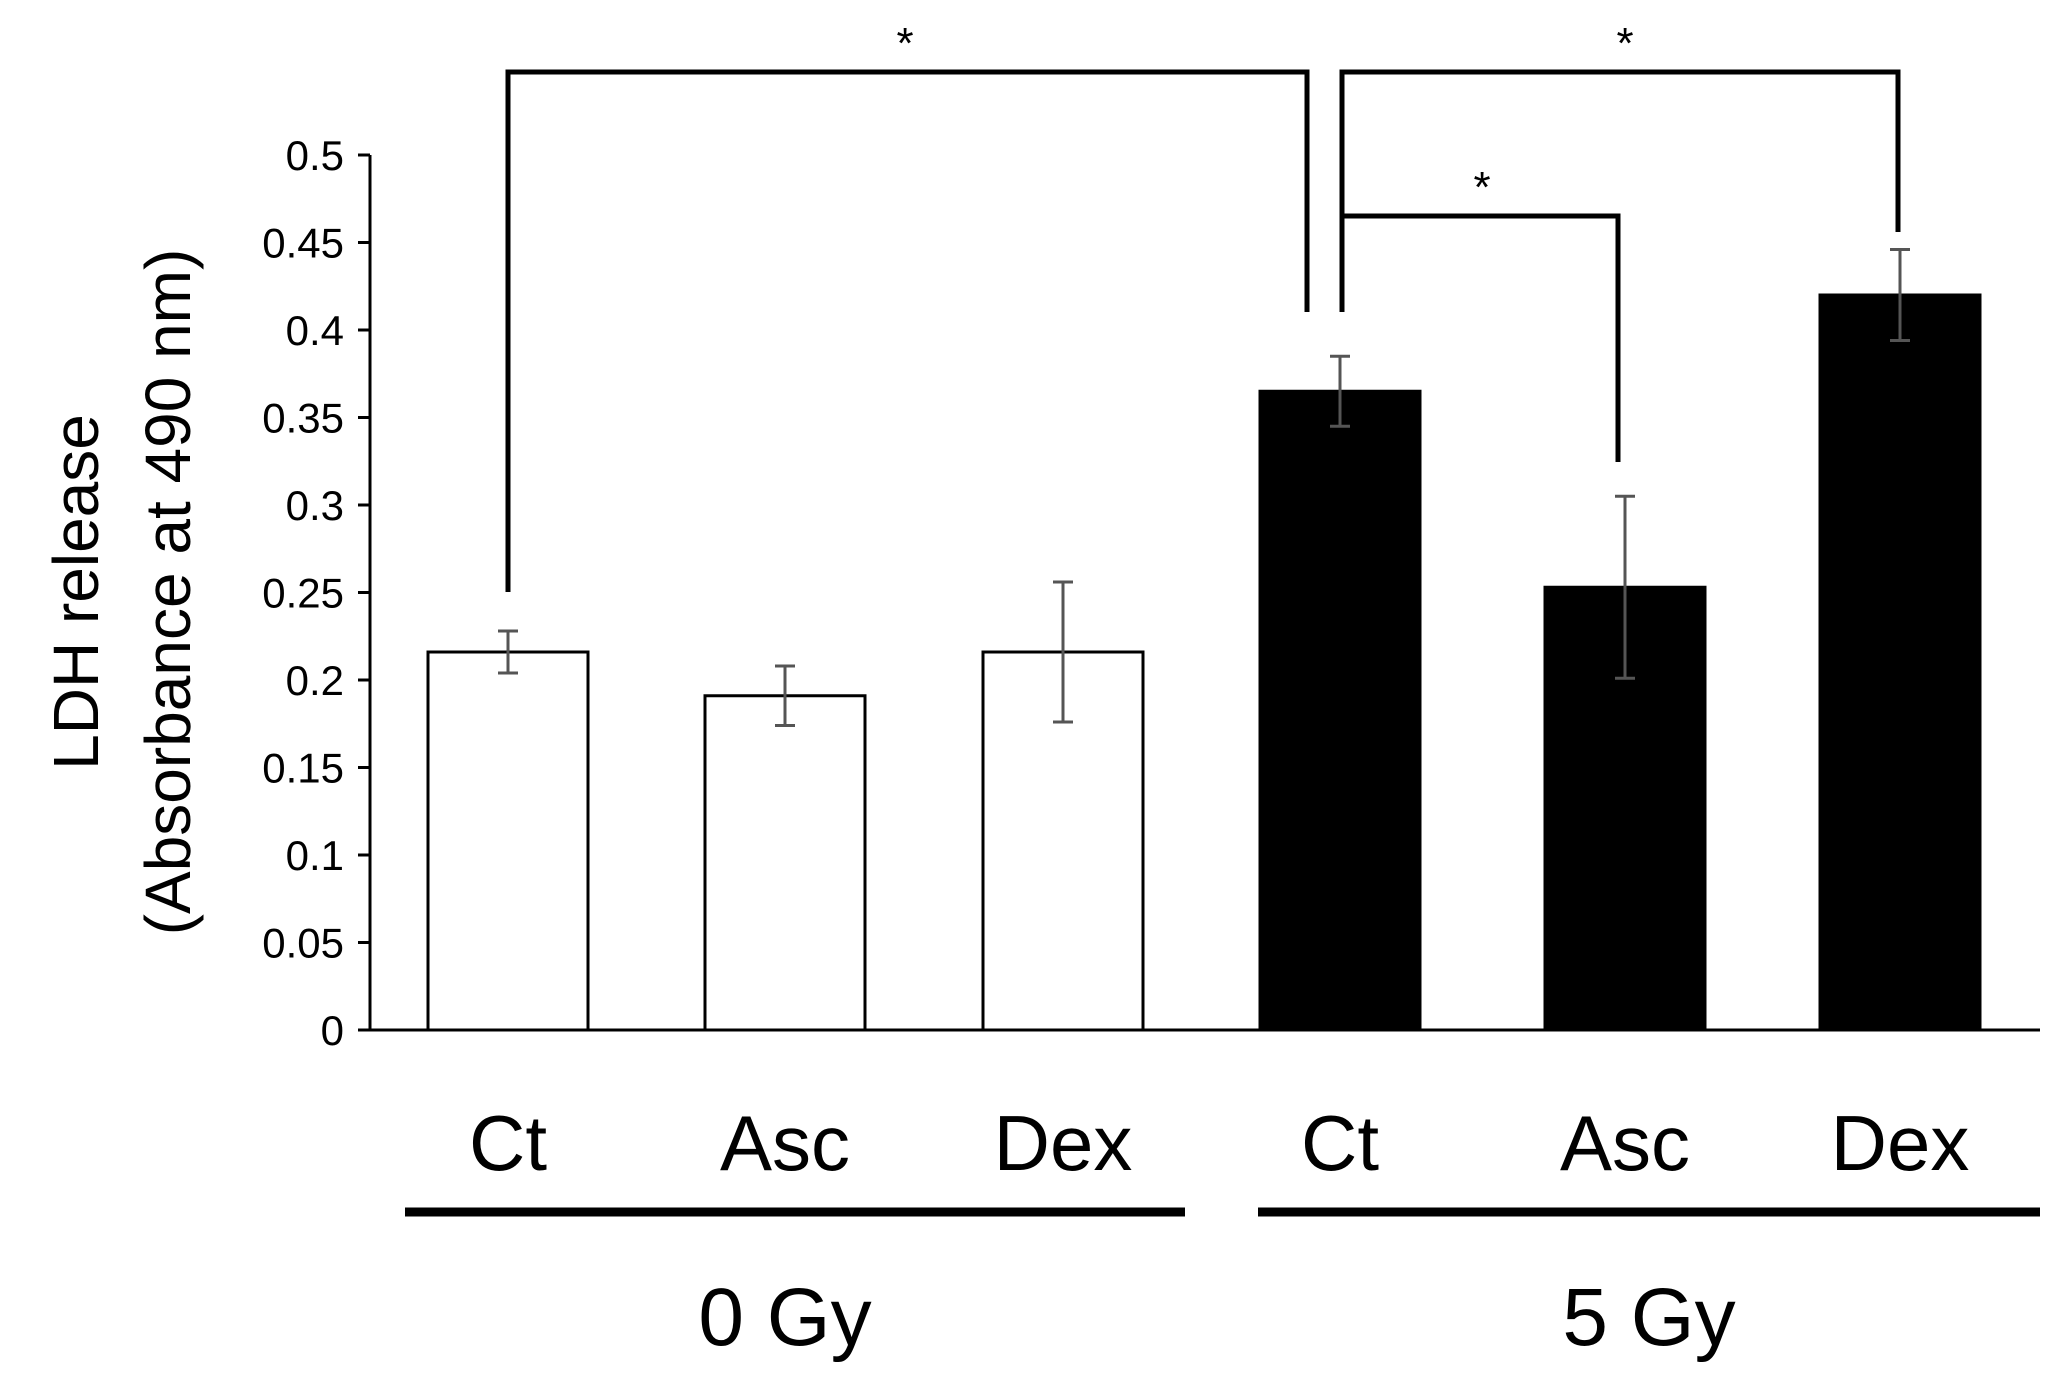  Describe the element at coordinates (1340, 710) in the screenshot. I see `bar-ct-5gy` at that location.